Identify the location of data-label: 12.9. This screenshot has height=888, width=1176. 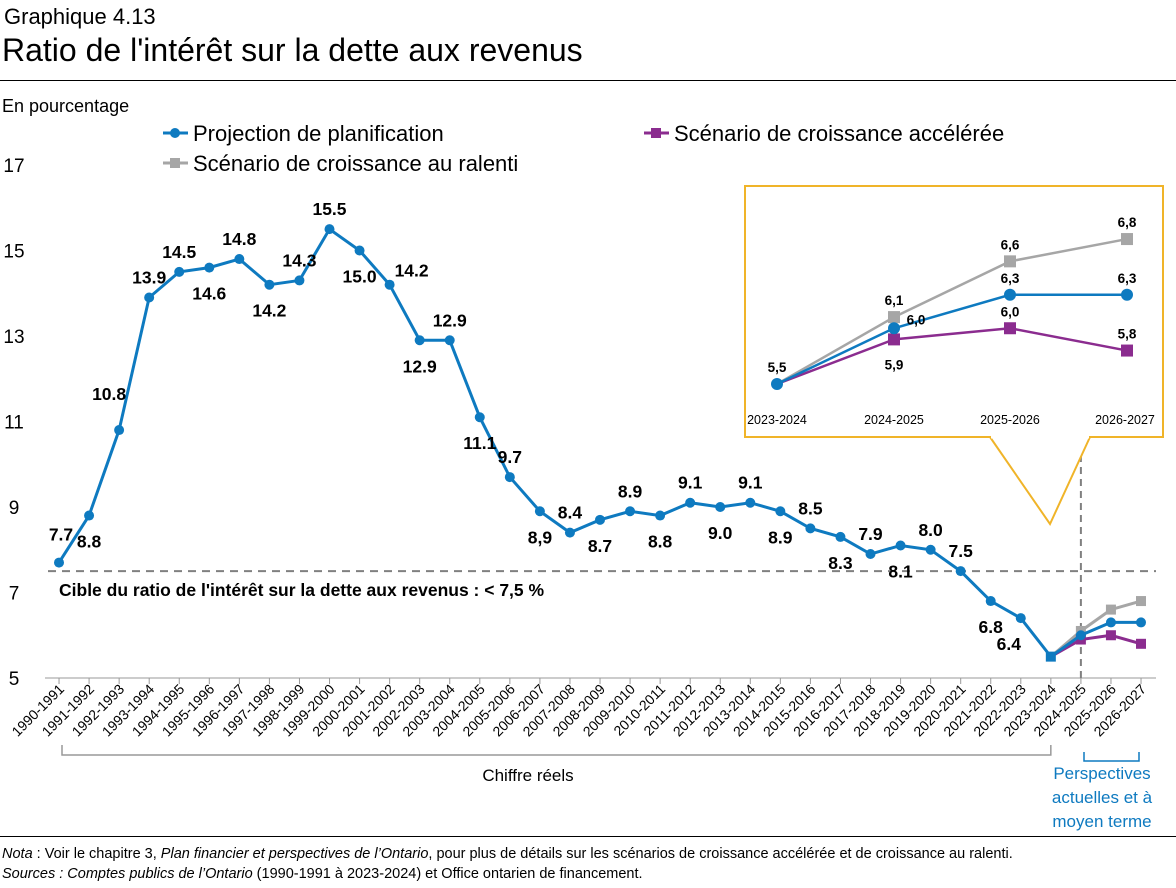
(450, 320).